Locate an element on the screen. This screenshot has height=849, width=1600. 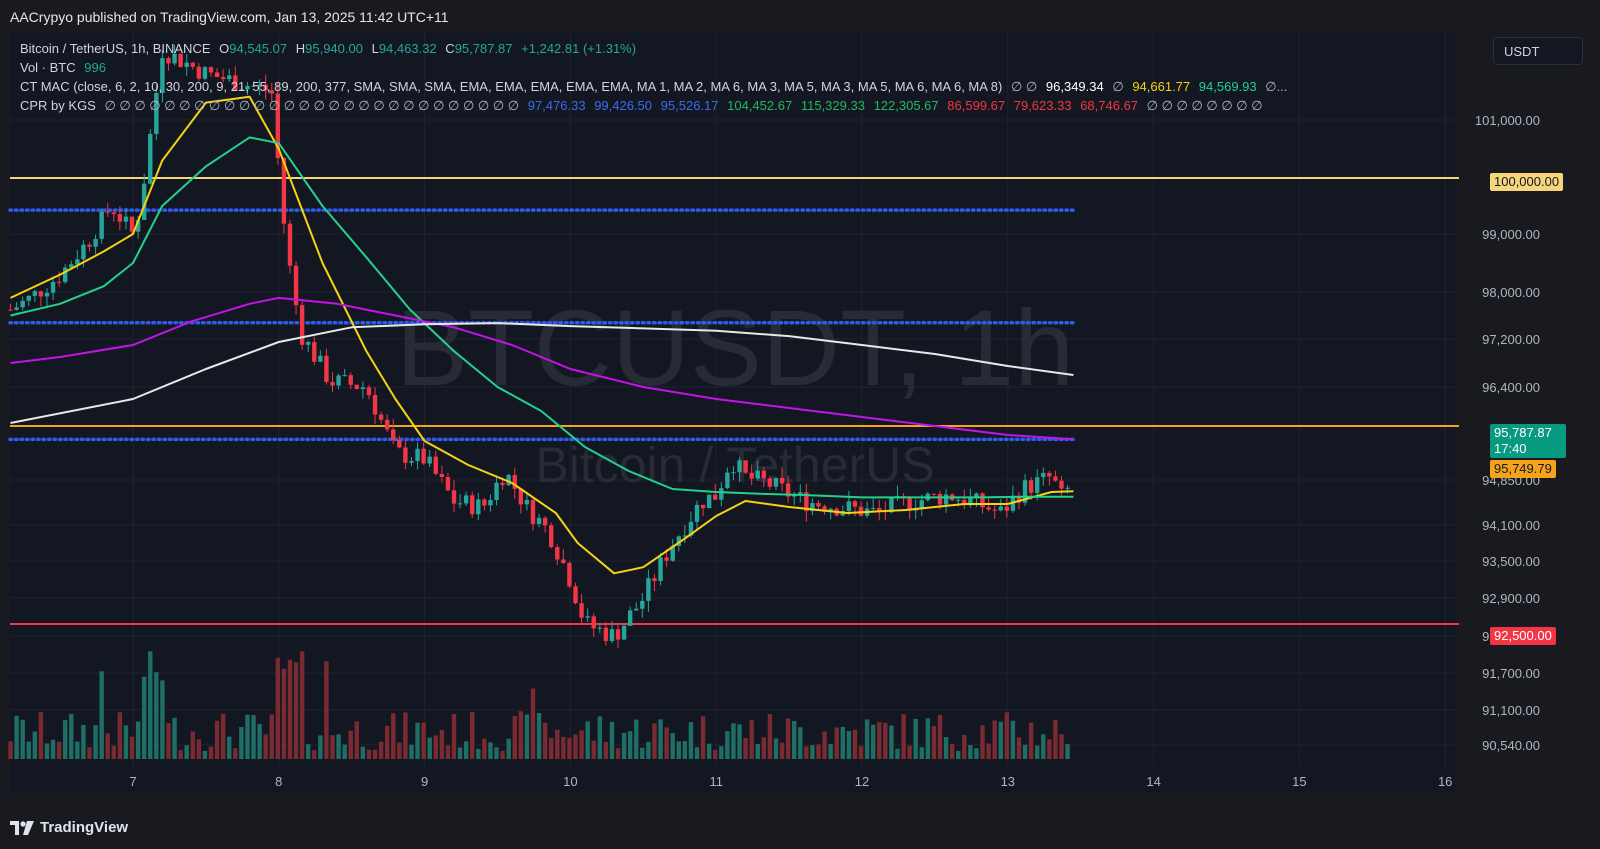
watermark-name: Bitcoin / TetherUS is located at coordinates (734, 465).